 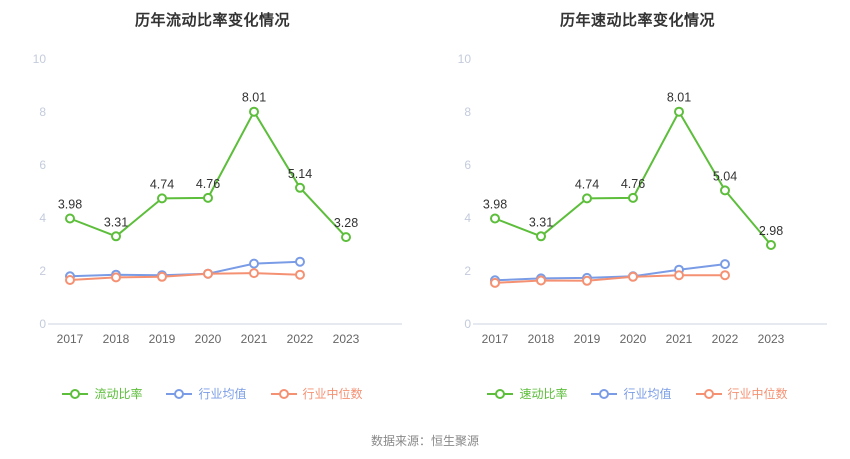 I want to click on legend-item: 速动比率, so click(x=527, y=393).